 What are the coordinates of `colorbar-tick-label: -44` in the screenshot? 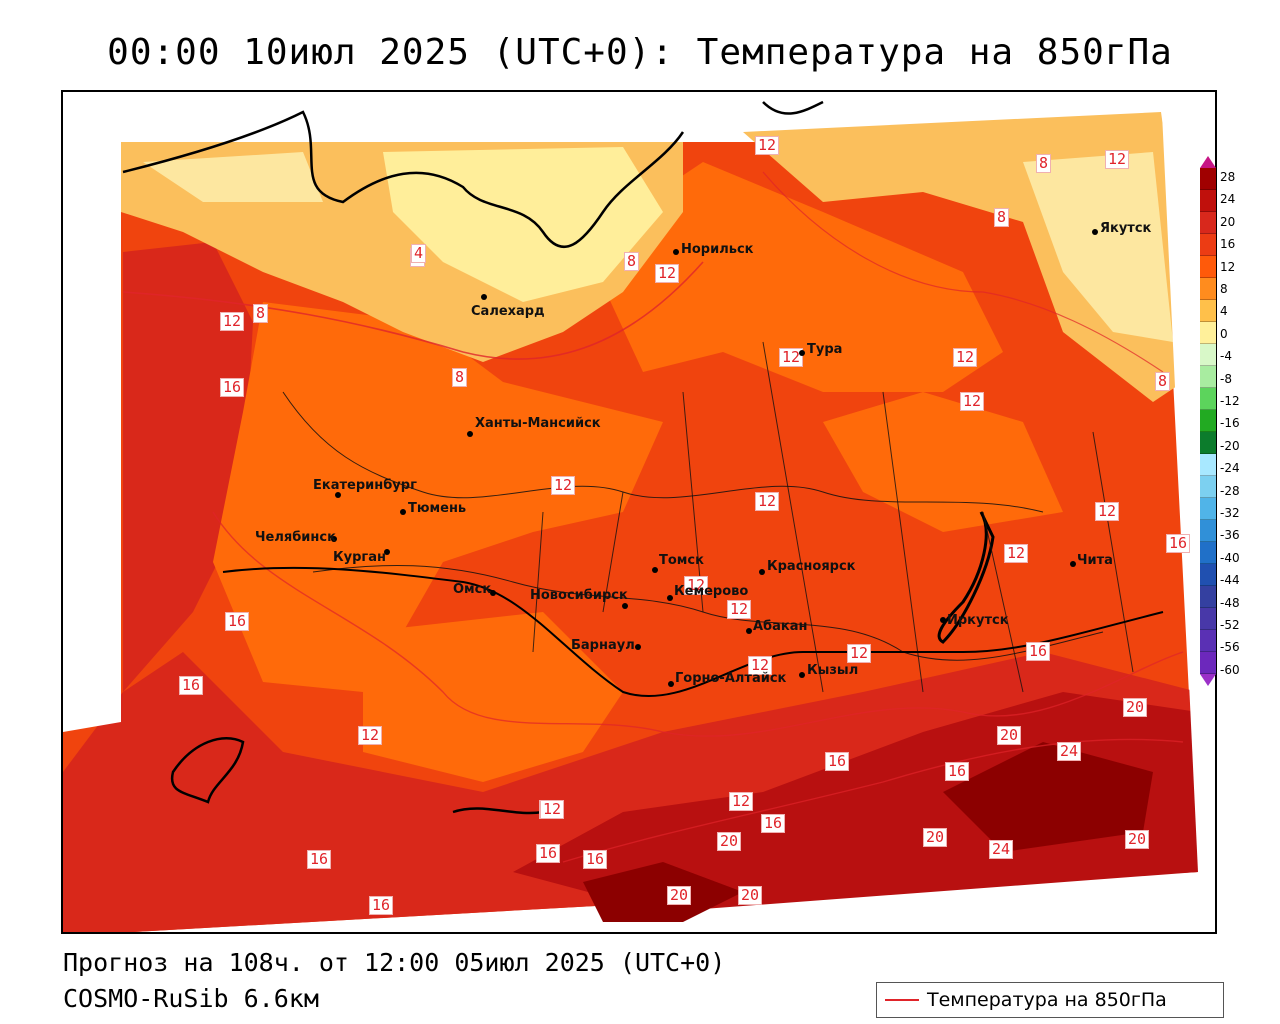 It's located at (1230, 580).